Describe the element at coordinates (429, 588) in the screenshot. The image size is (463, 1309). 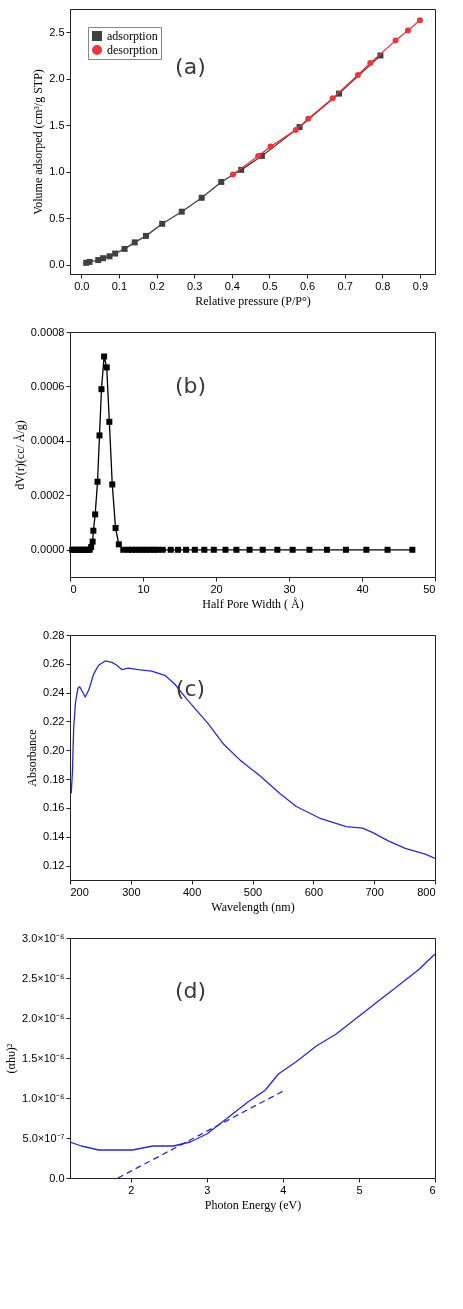
I see `x-tick-label: 50` at that location.